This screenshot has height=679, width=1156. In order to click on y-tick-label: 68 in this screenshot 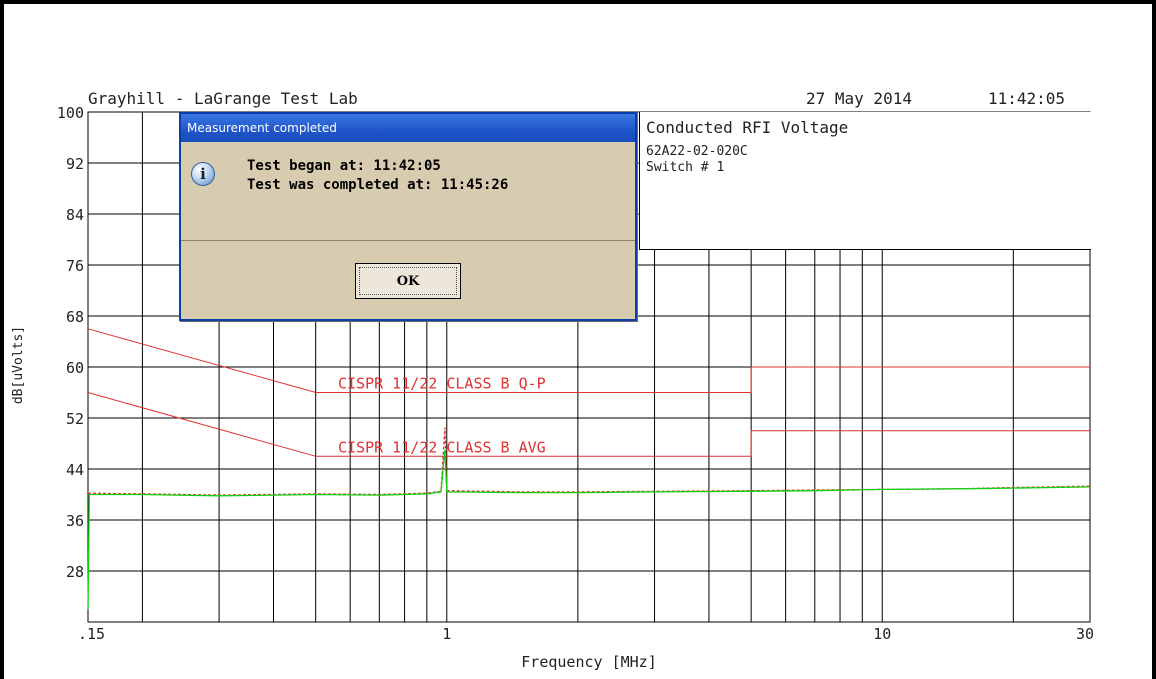, I will do `click(75, 317)`.